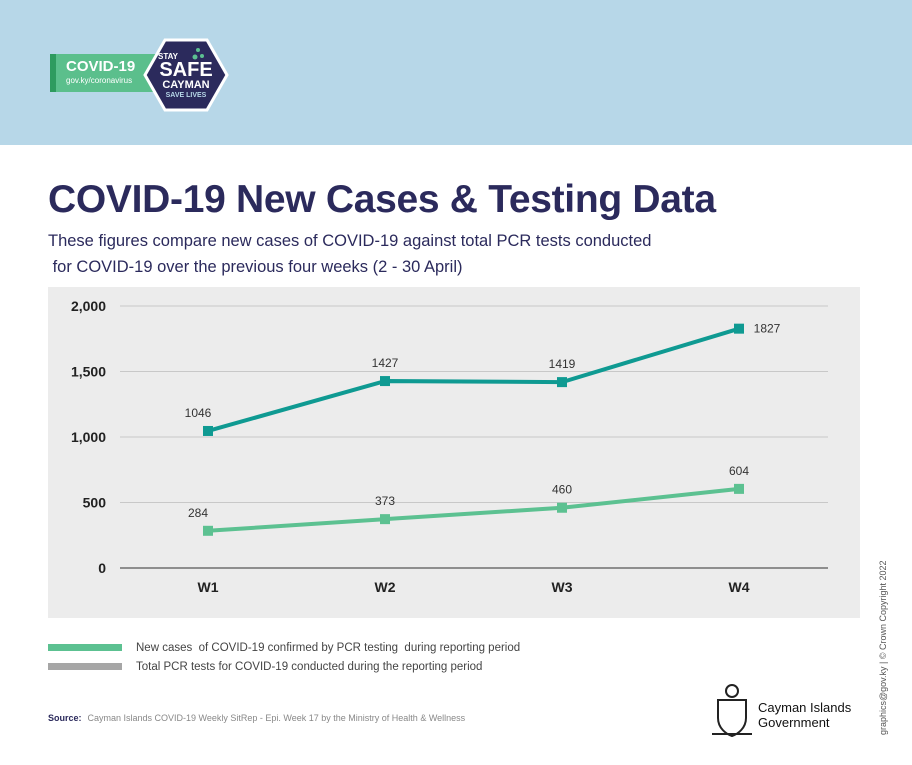 This screenshot has height=765, width=912. What do you see at coordinates (208, 587) in the screenshot?
I see `x-tick-label: W1` at bounding box center [208, 587].